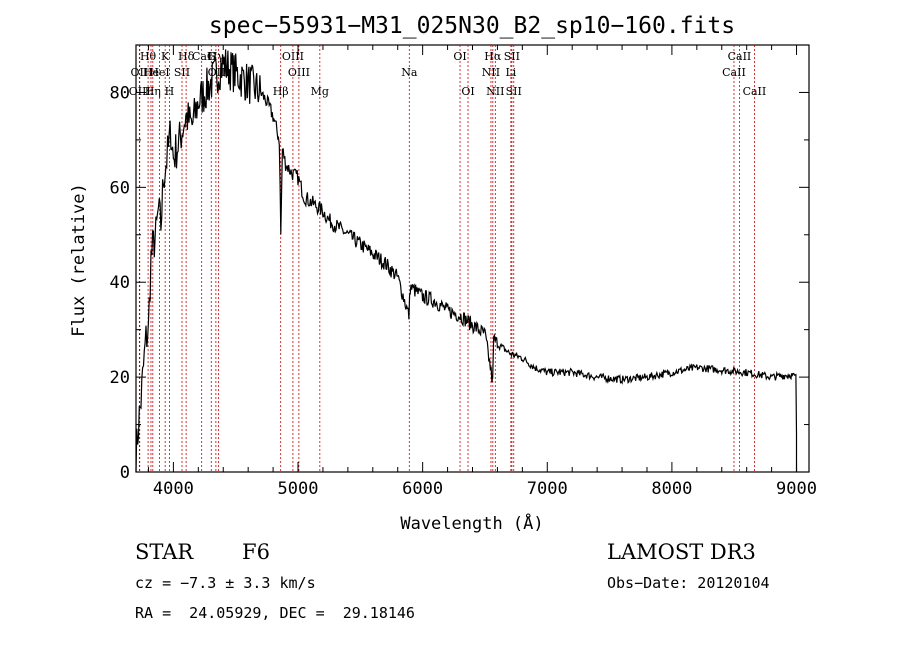  Describe the element at coordinates (201, 56) in the screenshot. I see `spectral-line-label: CaI` at that location.